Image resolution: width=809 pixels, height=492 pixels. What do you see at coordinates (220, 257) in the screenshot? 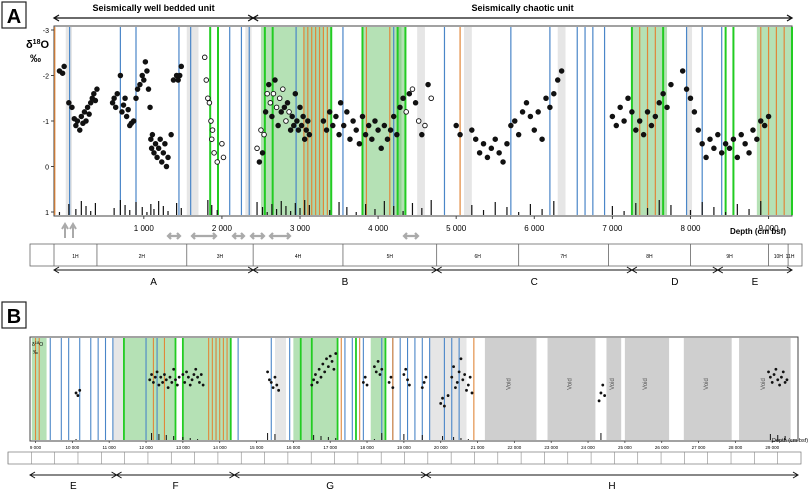
I see `panel-a-core-label: 3H` at bounding box center [220, 257].